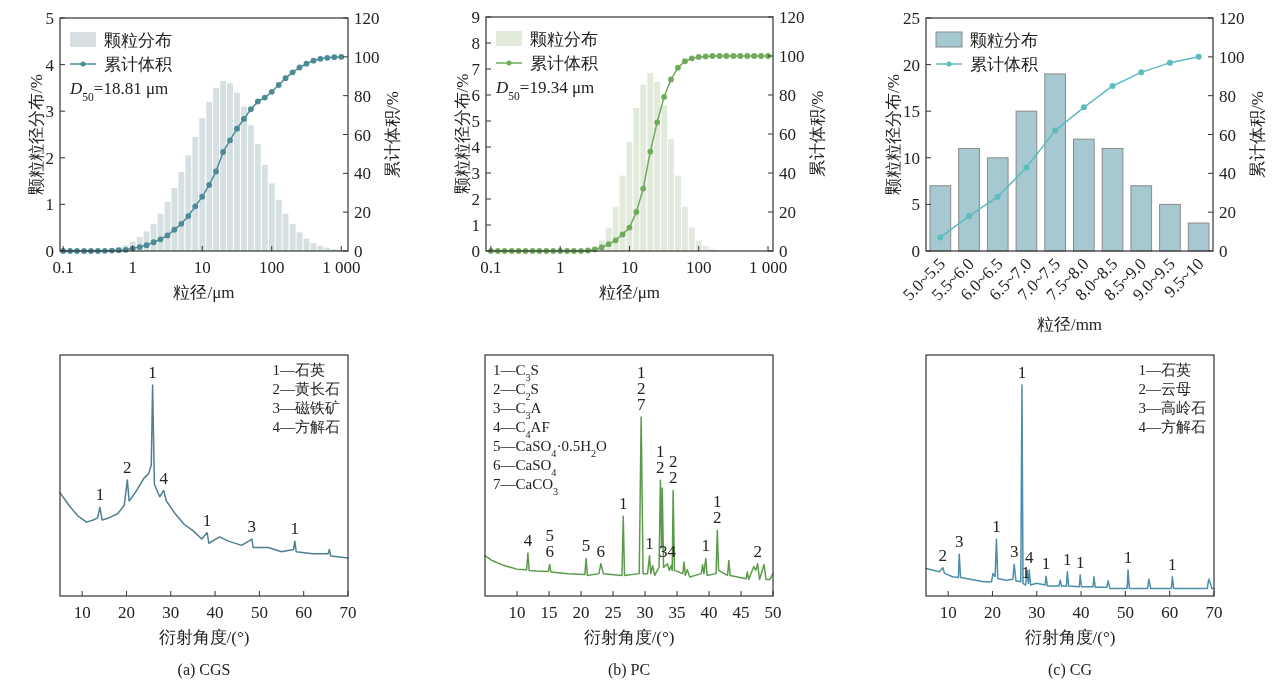 This screenshot has width=1285, height=691. I want to click on x-tick-label: 100, so click(698, 267).